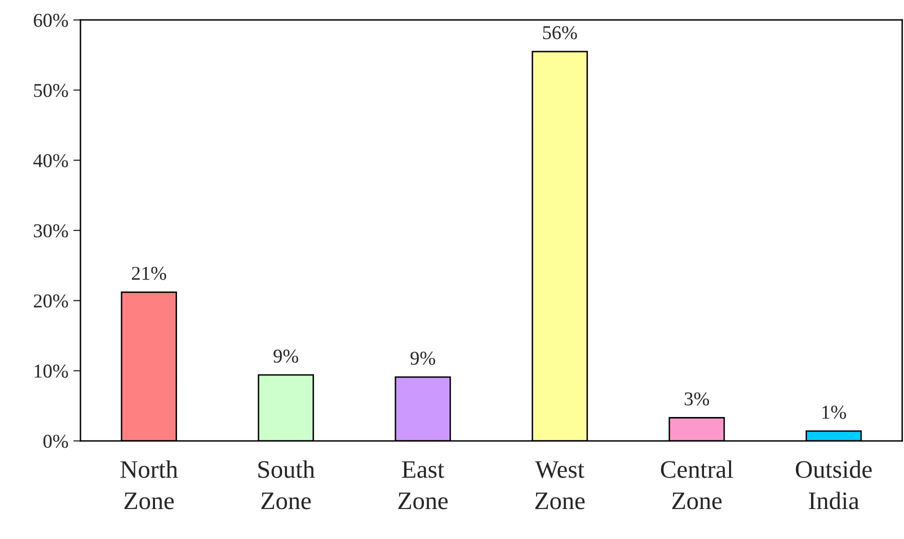 This screenshot has width=904, height=539. What do you see at coordinates (697, 485) in the screenshot?
I see `x-tick-label: Central Zone` at bounding box center [697, 485].